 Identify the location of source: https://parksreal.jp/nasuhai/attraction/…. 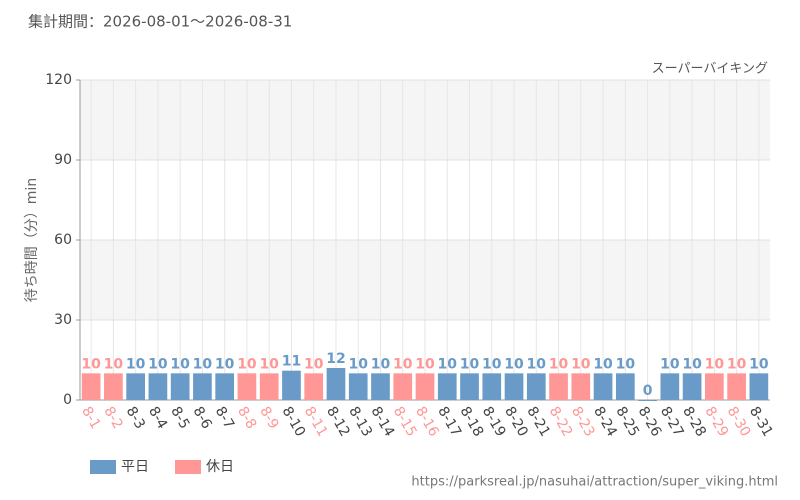
(594, 482).